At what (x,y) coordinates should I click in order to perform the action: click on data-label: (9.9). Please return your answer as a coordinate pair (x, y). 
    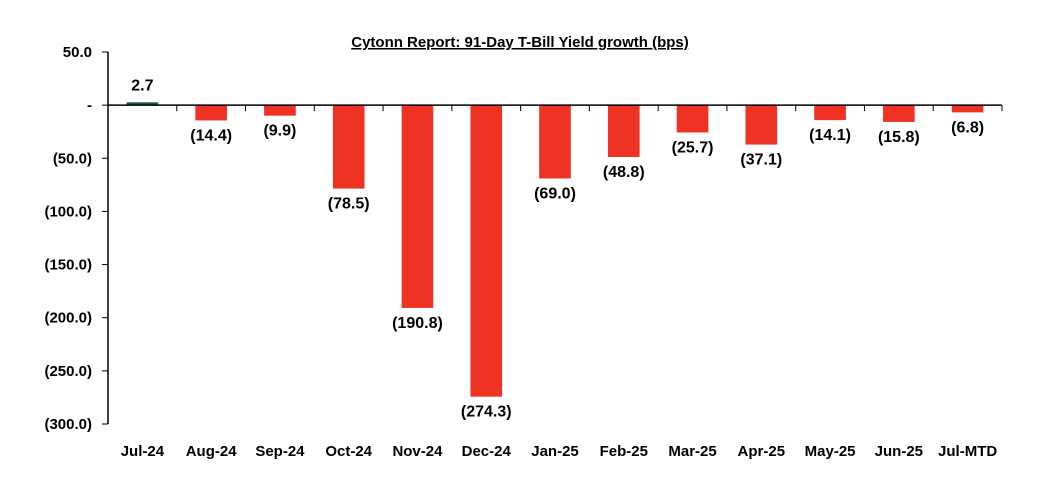
    Looking at the image, I should click on (279, 131).